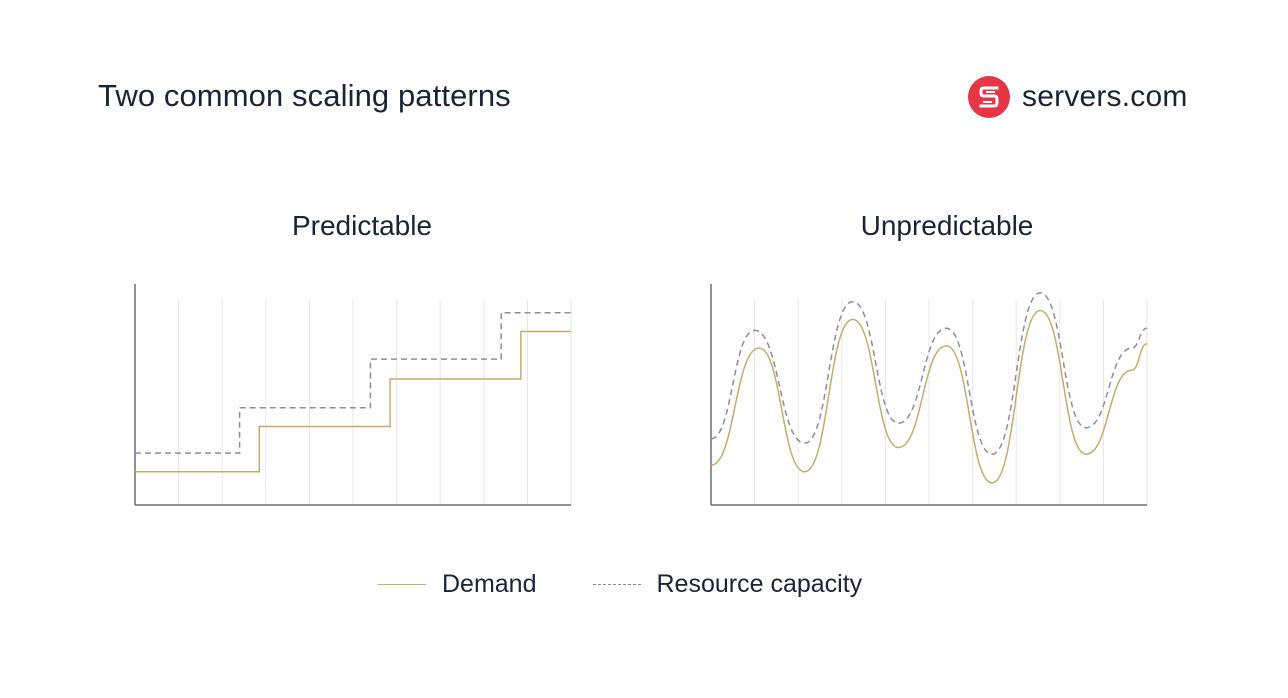 The height and width of the screenshot is (698, 1288). What do you see at coordinates (989, 97) in the screenshot?
I see `servers-logo-icon` at bounding box center [989, 97].